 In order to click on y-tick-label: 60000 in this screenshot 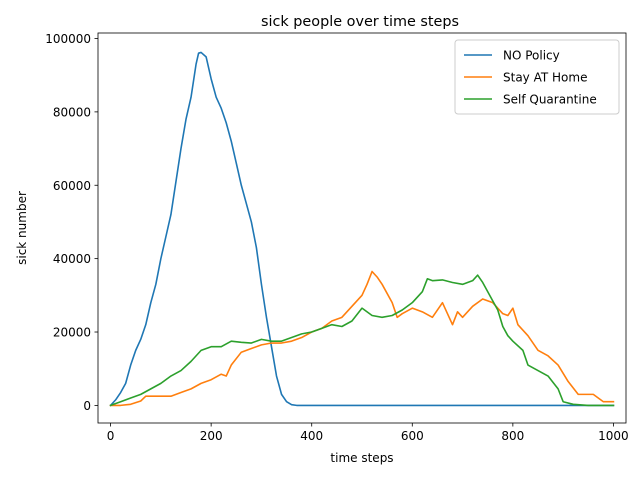, I will do `click(72, 186)`.